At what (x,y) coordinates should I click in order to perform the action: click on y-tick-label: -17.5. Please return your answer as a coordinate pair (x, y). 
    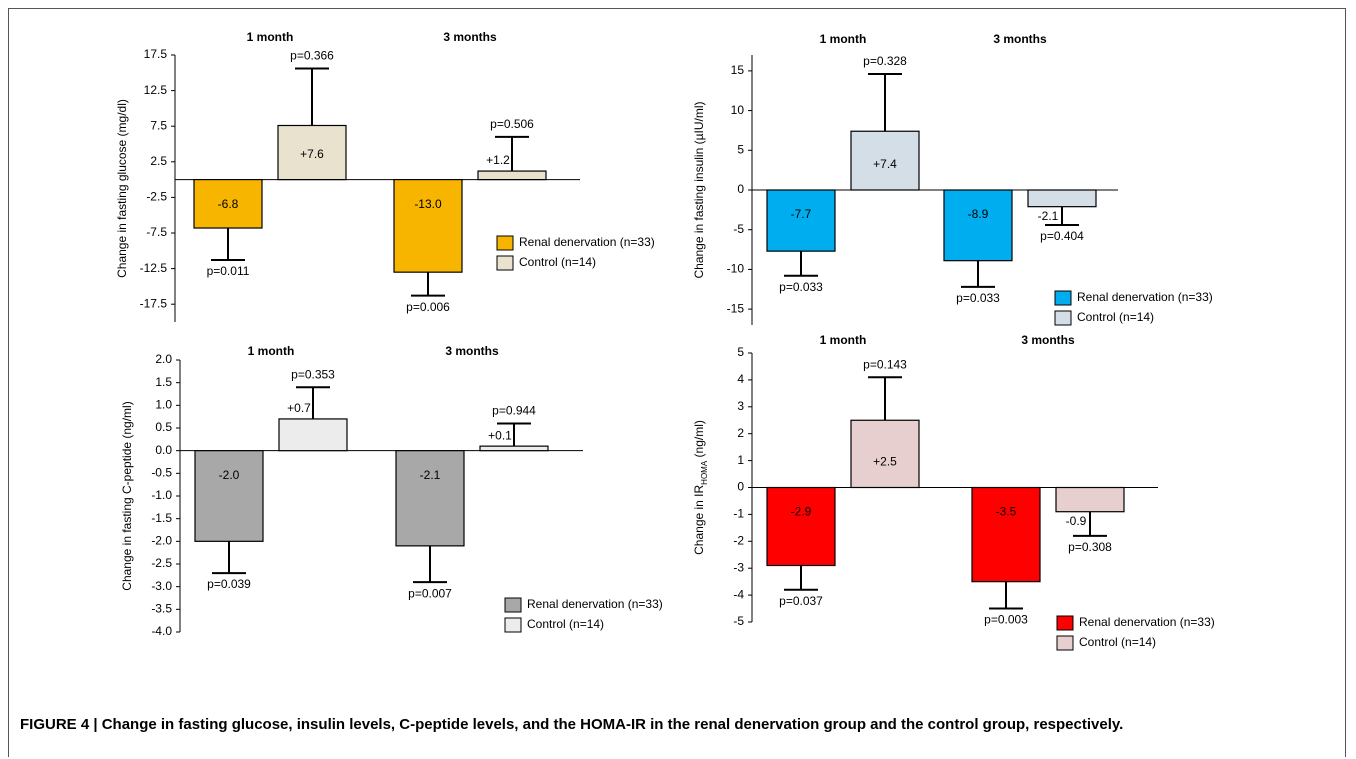
    Looking at the image, I should click on (154, 303).